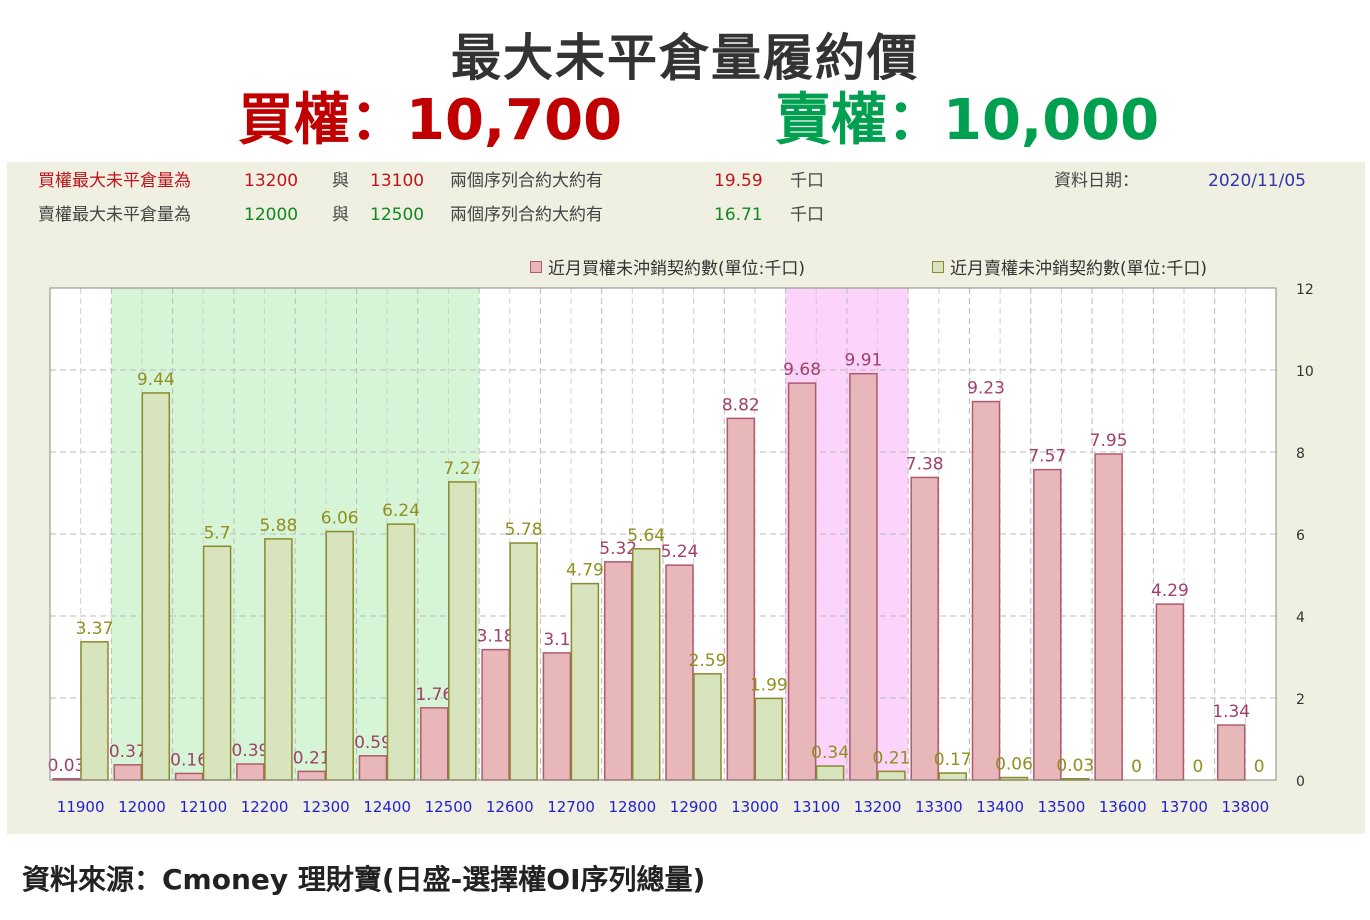 Image resolution: width=1370 pixels, height=920 pixels. I want to click on x-tick-label: 13700, so click(1184, 807).